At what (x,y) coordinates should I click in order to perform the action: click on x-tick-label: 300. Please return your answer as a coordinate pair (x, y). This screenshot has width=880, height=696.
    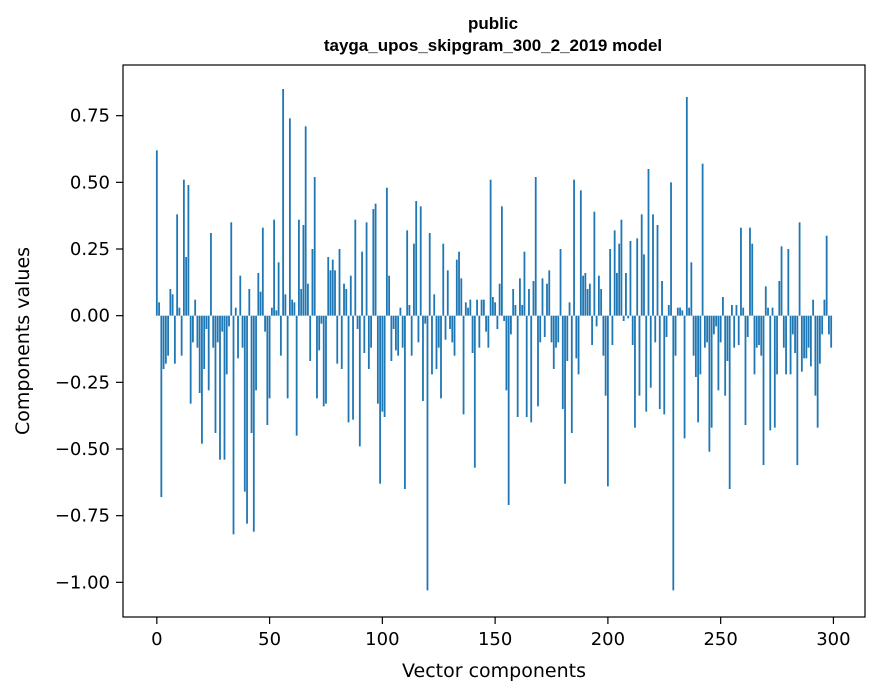
    Looking at the image, I should click on (833, 639).